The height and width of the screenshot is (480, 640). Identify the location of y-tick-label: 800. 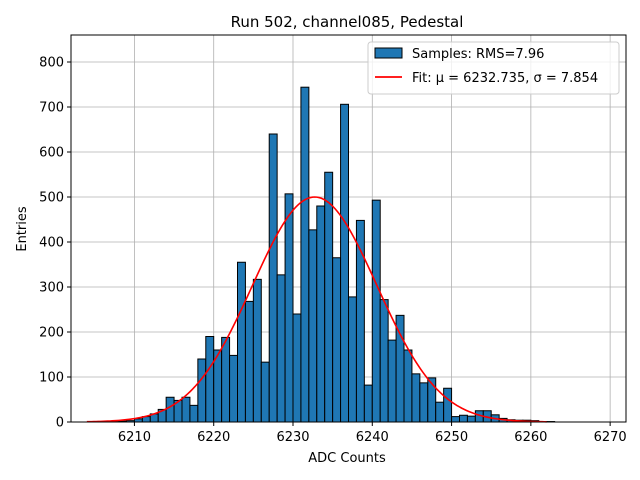
(51, 63).